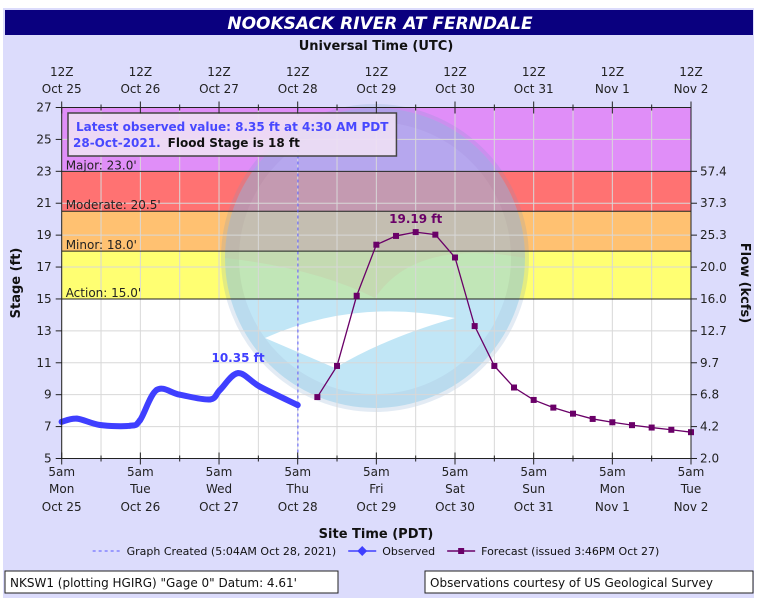 This screenshot has width=765, height=598. Describe the element at coordinates (61, 489) in the screenshot. I see `bottom-tick-day: Mon` at that location.